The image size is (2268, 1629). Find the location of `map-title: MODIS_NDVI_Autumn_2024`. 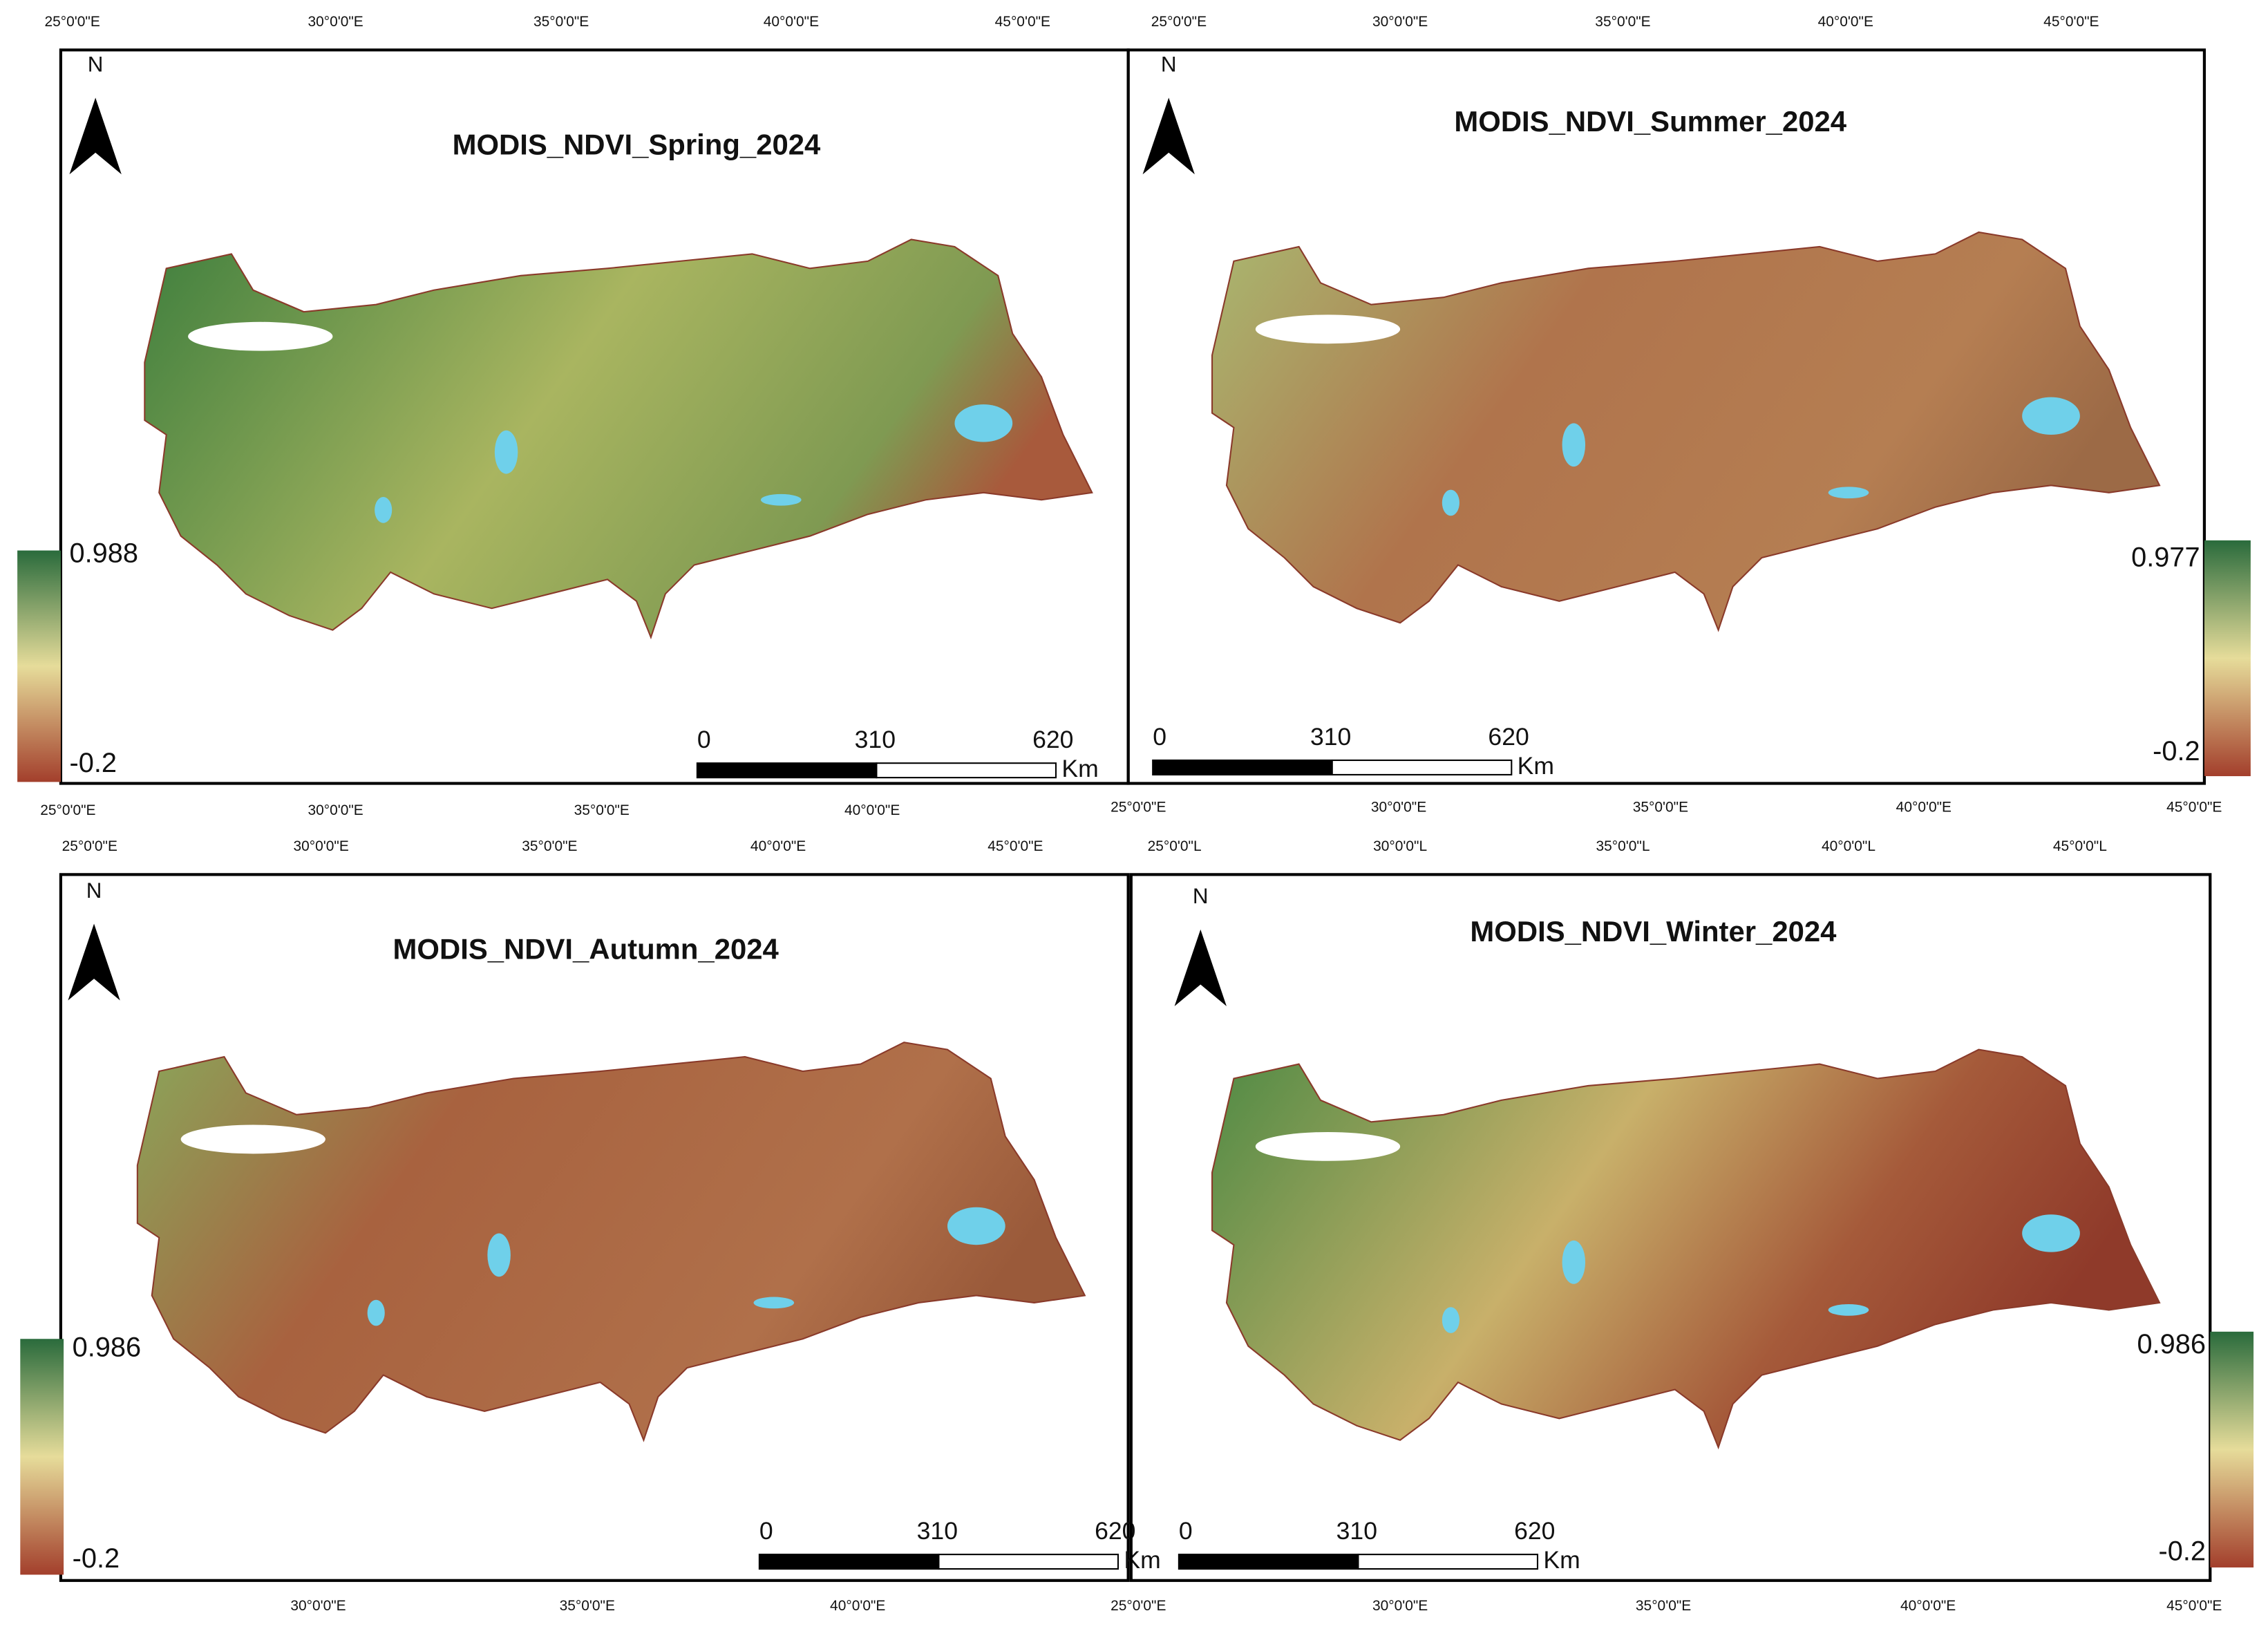

map-title: MODIS_NDVI_Autumn_2024 is located at coordinates (586, 949).